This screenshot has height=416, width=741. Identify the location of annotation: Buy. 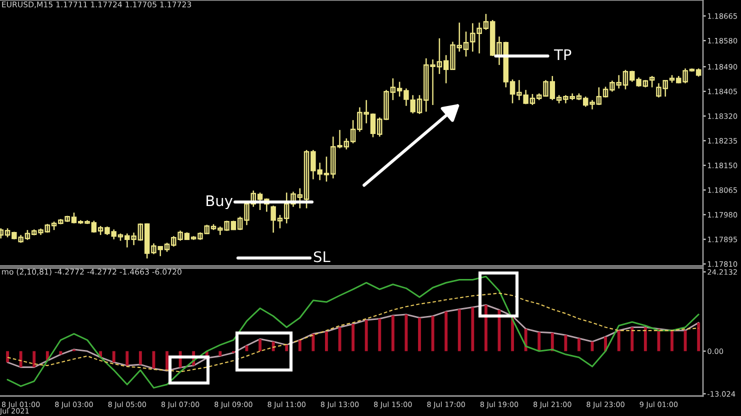
(219, 202).